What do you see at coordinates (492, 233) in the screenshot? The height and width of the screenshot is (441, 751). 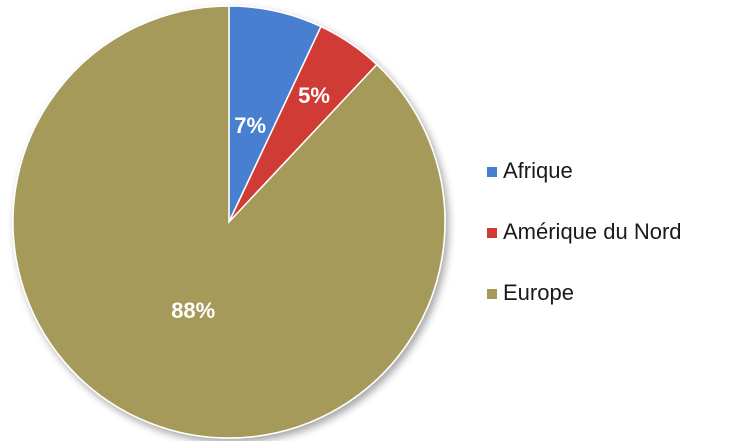 I see `legend-swatch-amerique-du-nord` at bounding box center [492, 233].